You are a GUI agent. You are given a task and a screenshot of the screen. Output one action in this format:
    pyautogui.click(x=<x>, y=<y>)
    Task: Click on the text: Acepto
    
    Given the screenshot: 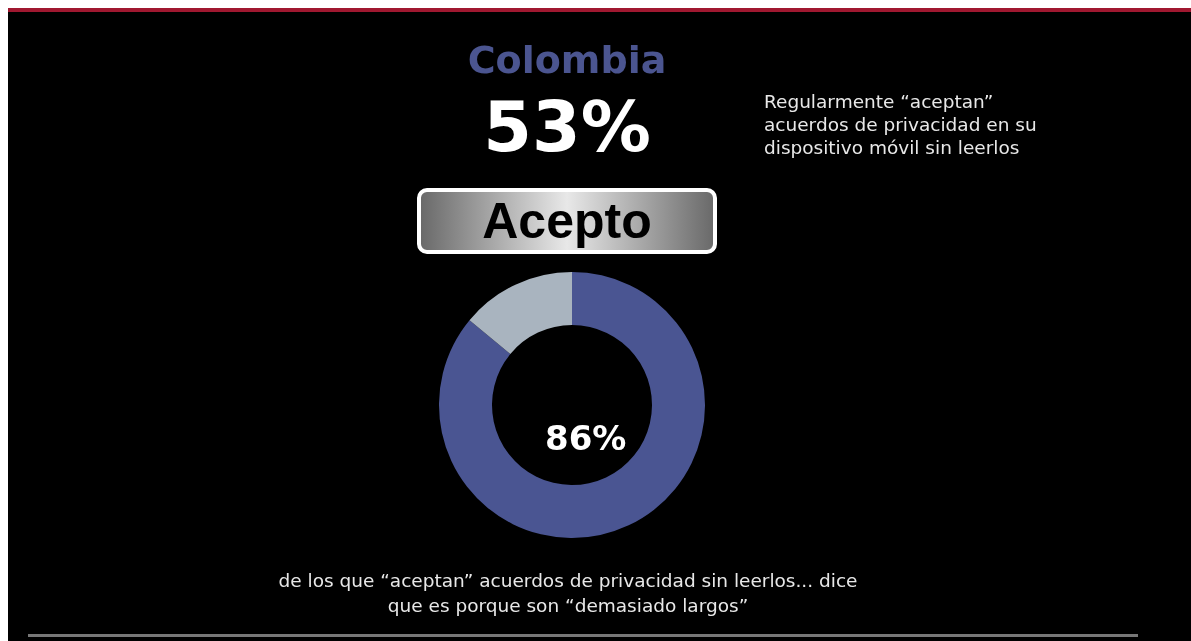 What is the action you would take?
    pyautogui.click(x=567, y=221)
    